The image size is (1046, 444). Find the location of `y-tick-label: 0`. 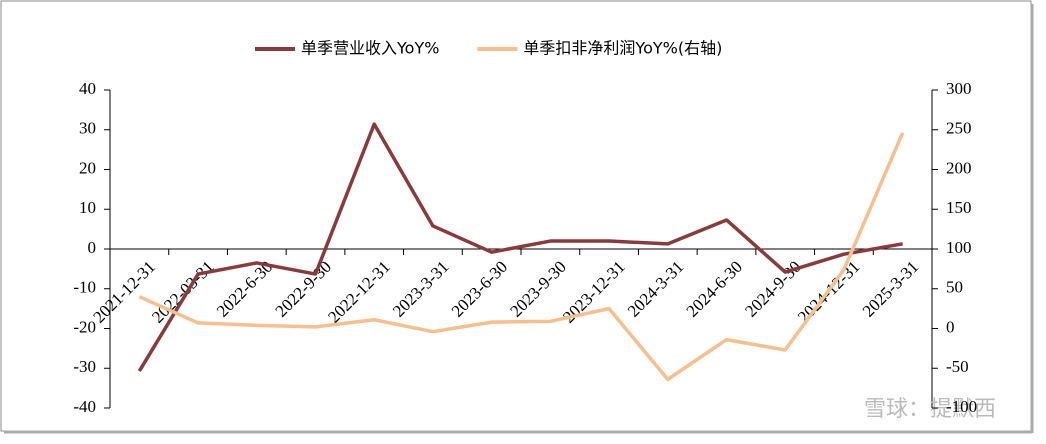

y-tick-label: 0 is located at coordinates (92, 247).